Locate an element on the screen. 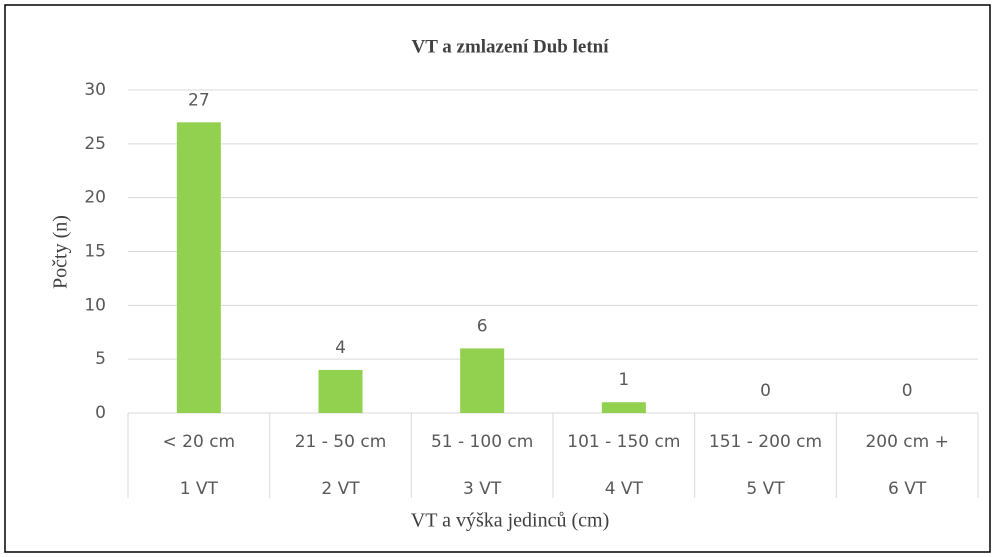  y-tick-label: 15 is located at coordinates (95, 252).